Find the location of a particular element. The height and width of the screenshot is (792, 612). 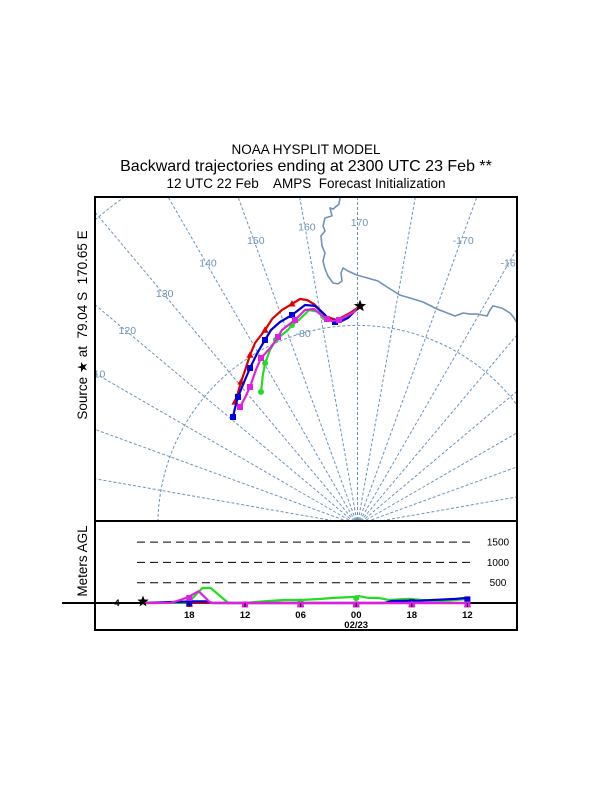

meridian-label: 160 is located at coordinates (307, 228).